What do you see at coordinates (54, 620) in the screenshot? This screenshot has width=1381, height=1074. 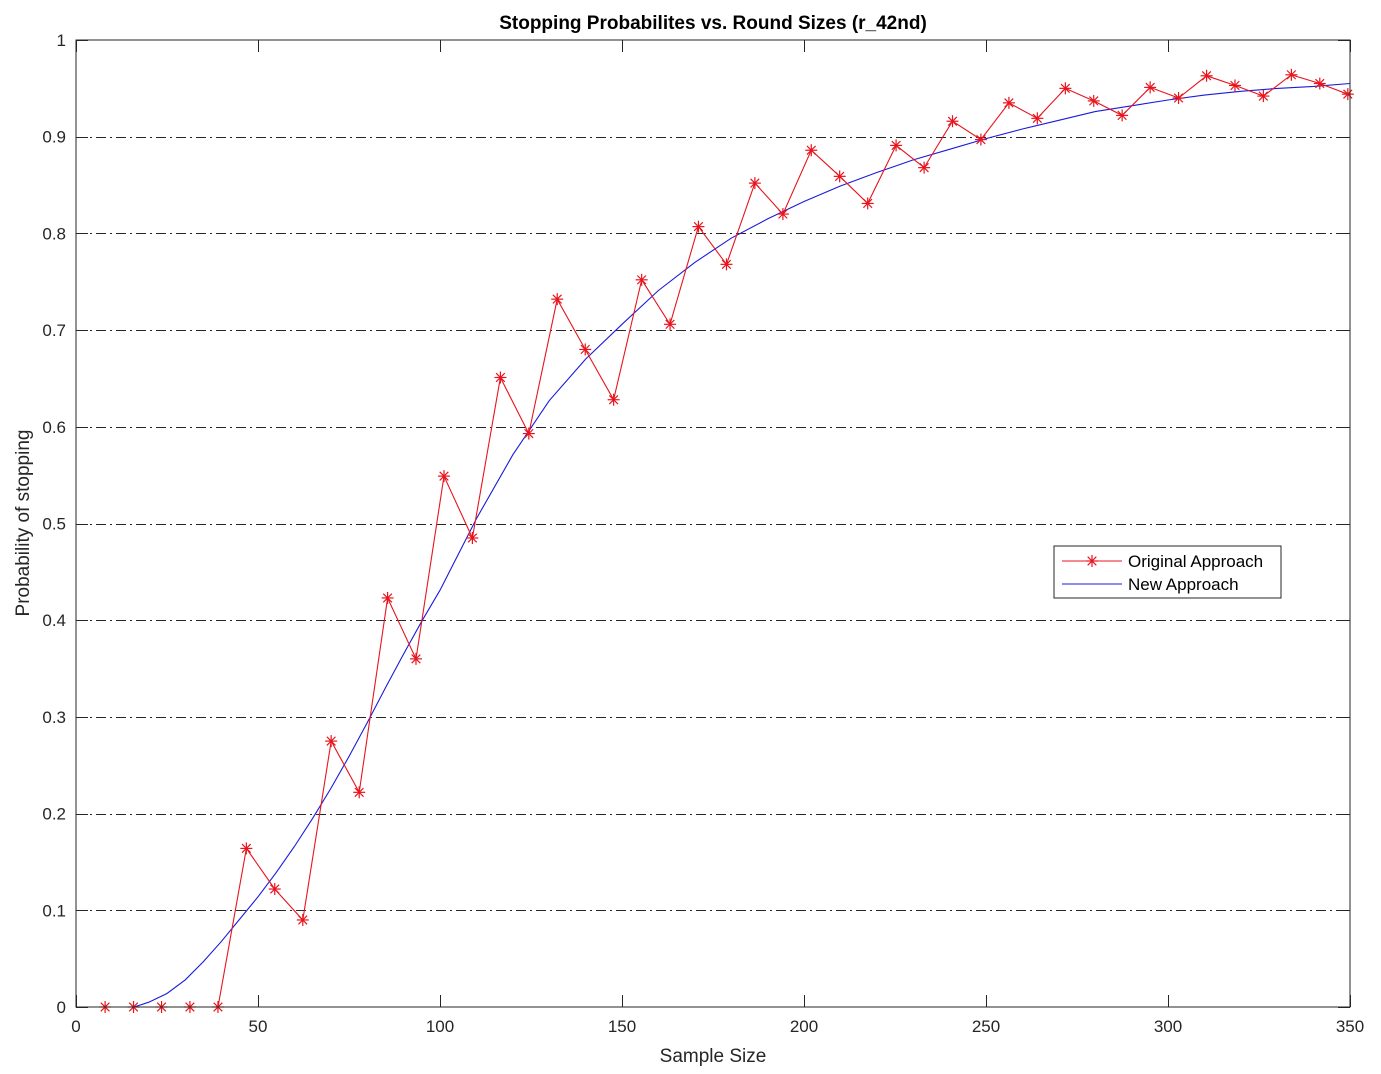 I see `y-tick-label: 0.4` at bounding box center [54, 620].